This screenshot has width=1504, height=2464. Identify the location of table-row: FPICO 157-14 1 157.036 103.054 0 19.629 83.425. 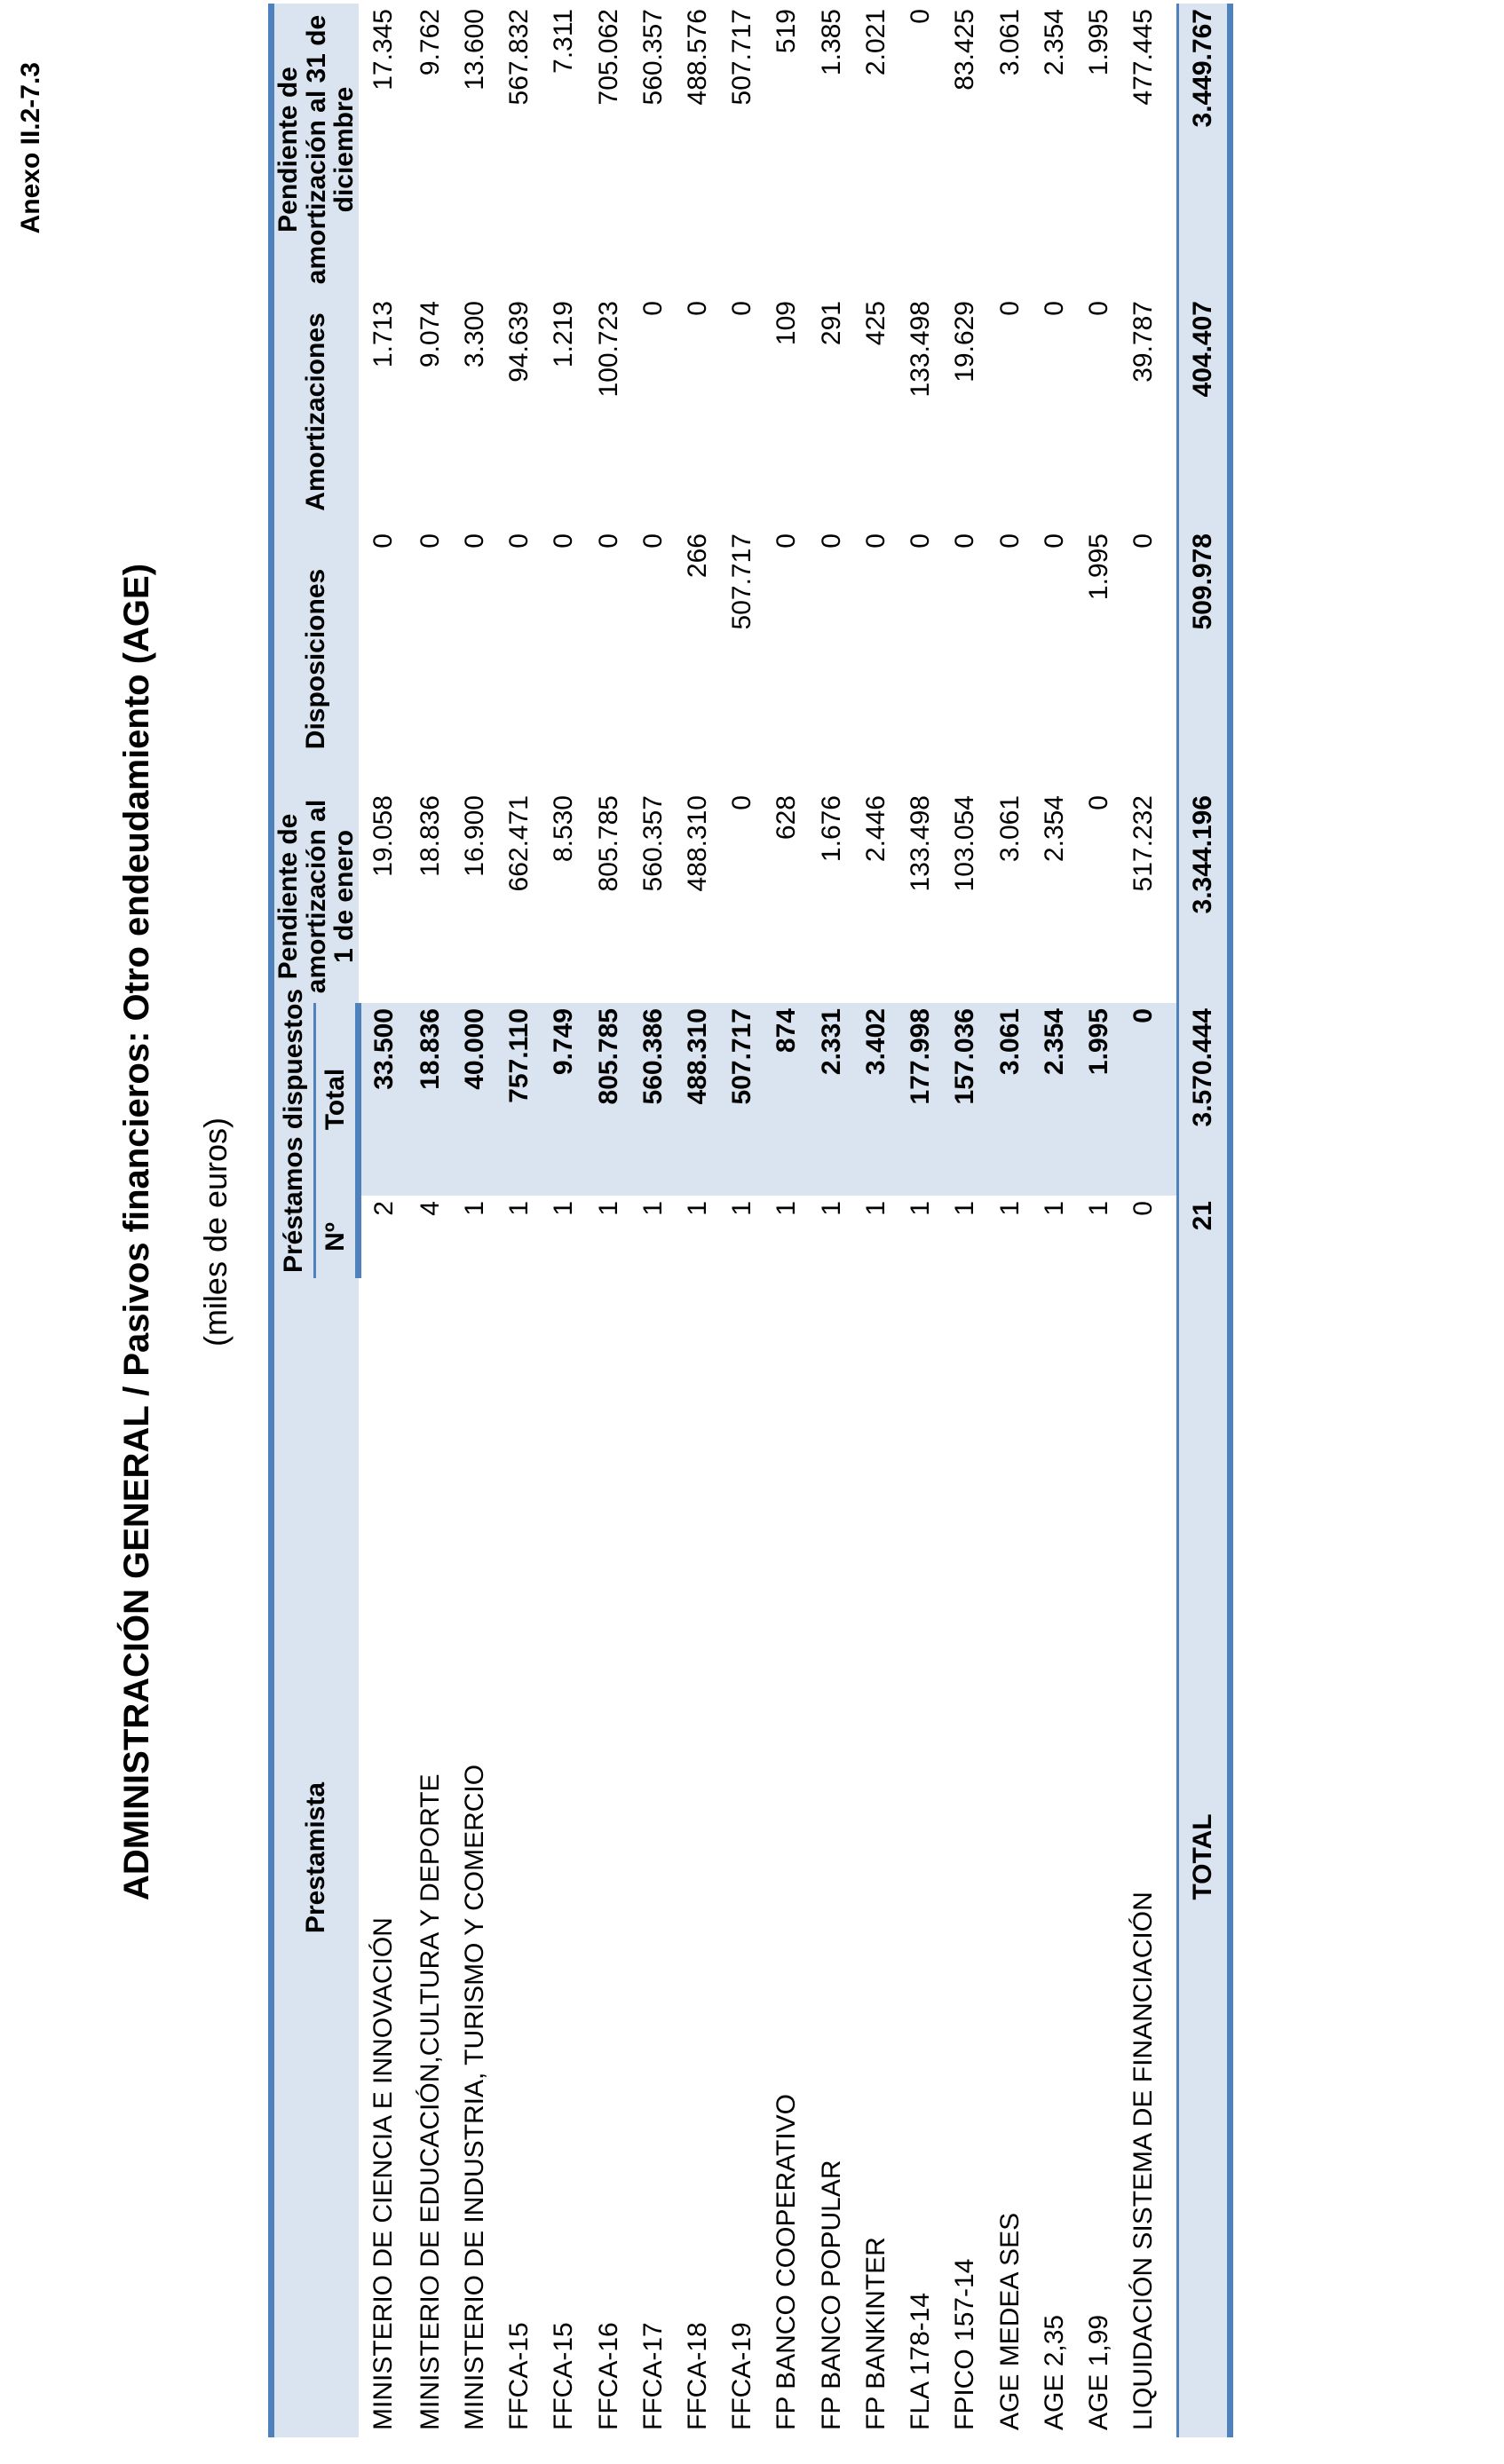
(965, 1221).